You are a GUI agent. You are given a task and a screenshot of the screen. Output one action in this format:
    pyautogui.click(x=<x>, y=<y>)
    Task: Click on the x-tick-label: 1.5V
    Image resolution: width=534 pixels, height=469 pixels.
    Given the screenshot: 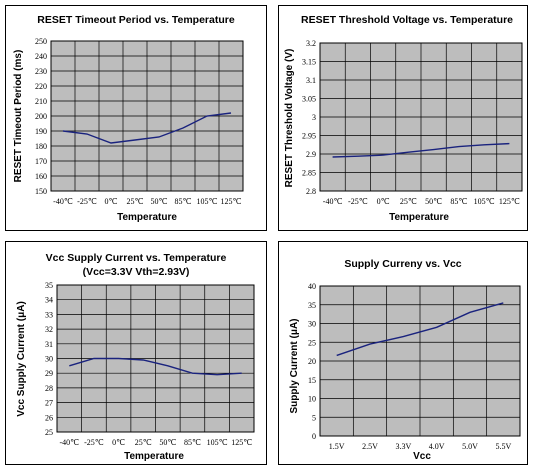 What is the action you would take?
    pyautogui.click(x=337, y=446)
    